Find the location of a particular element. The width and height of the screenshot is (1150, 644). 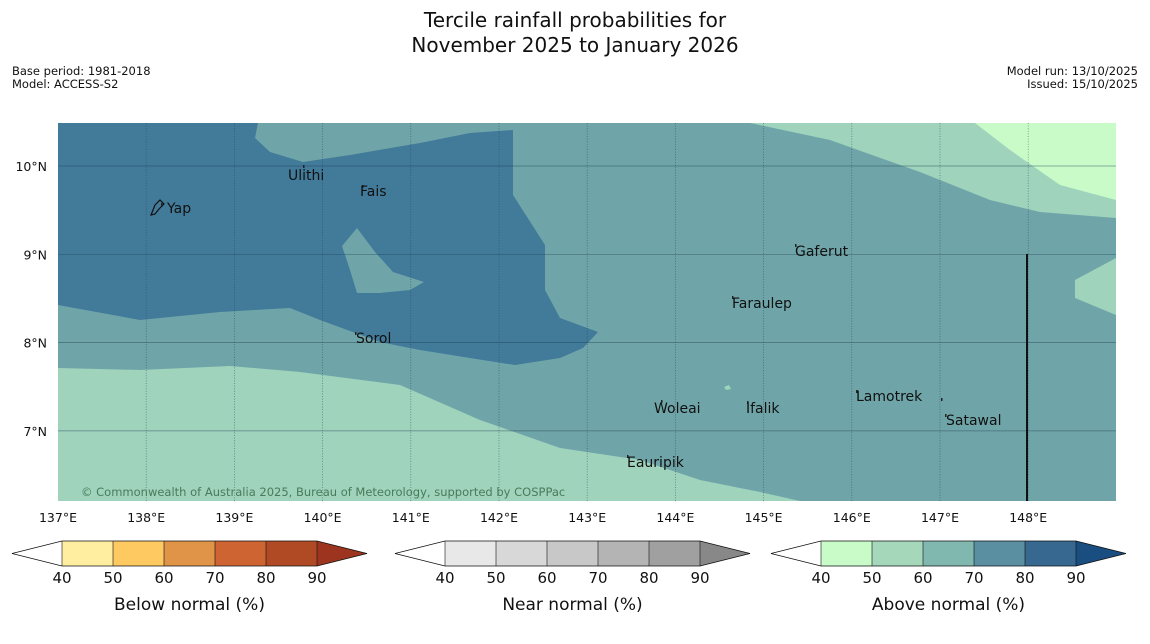

place-label-fais: Fais is located at coordinates (373, 192).